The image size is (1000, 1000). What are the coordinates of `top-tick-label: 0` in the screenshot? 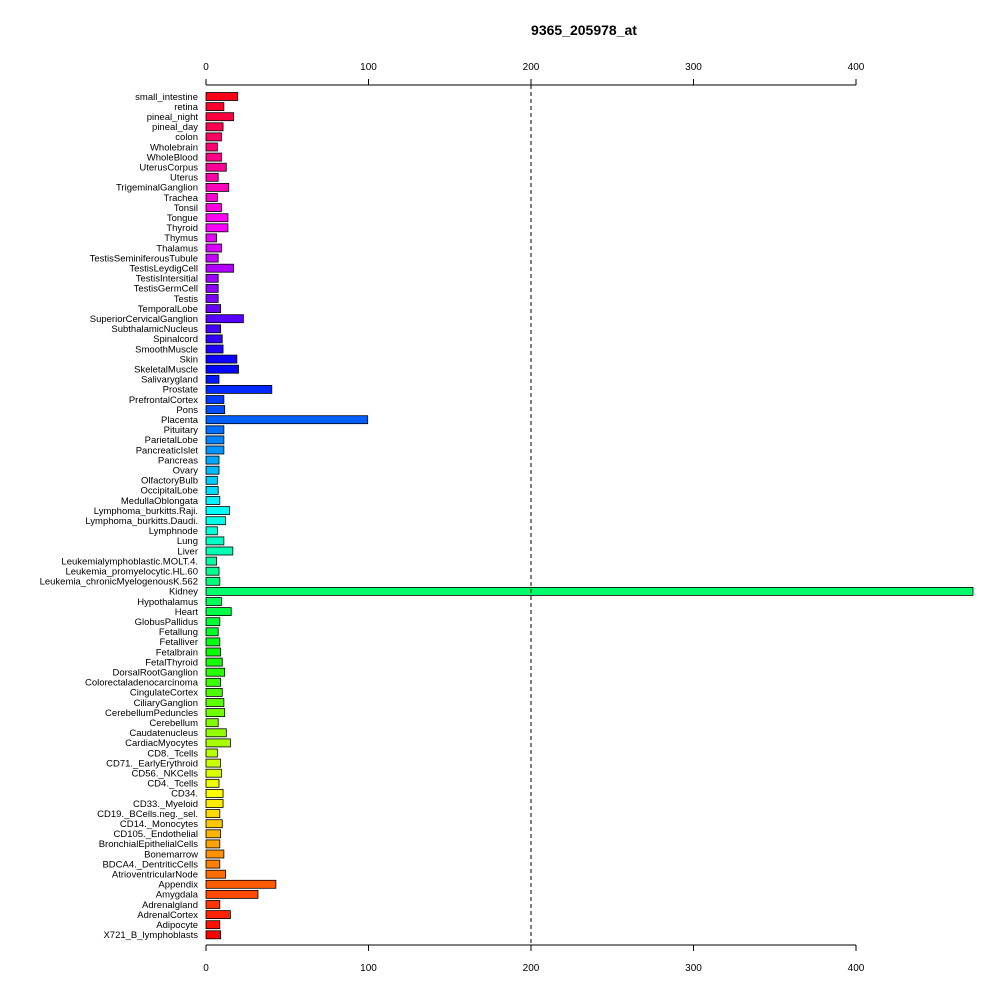 It's located at (206, 67).